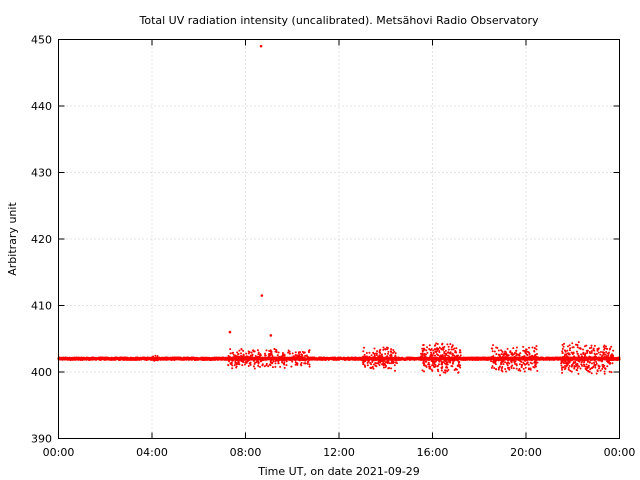 This screenshot has width=640, height=480. I want to click on y-tick-label: 430, so click(41, 173).